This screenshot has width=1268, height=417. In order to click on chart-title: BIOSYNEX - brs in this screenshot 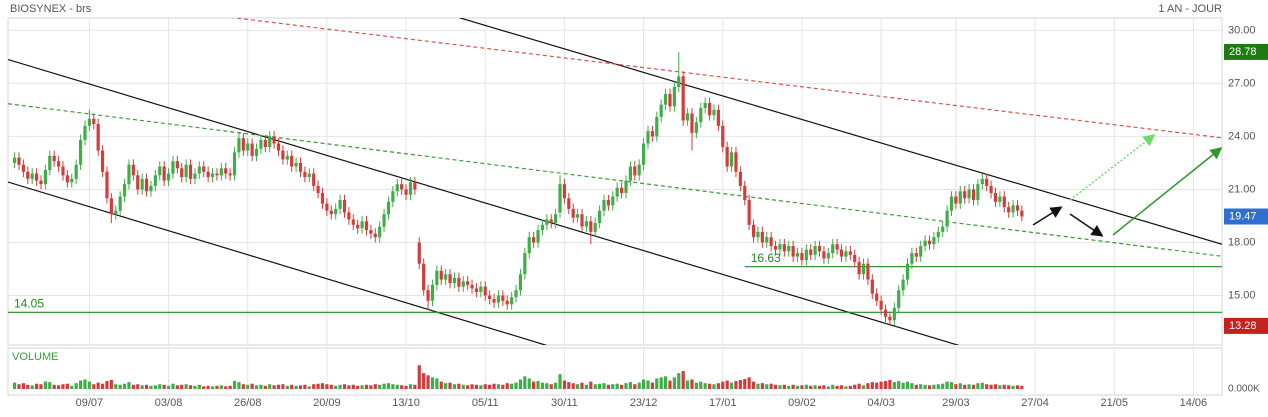, I will do `click(51, 9)`.